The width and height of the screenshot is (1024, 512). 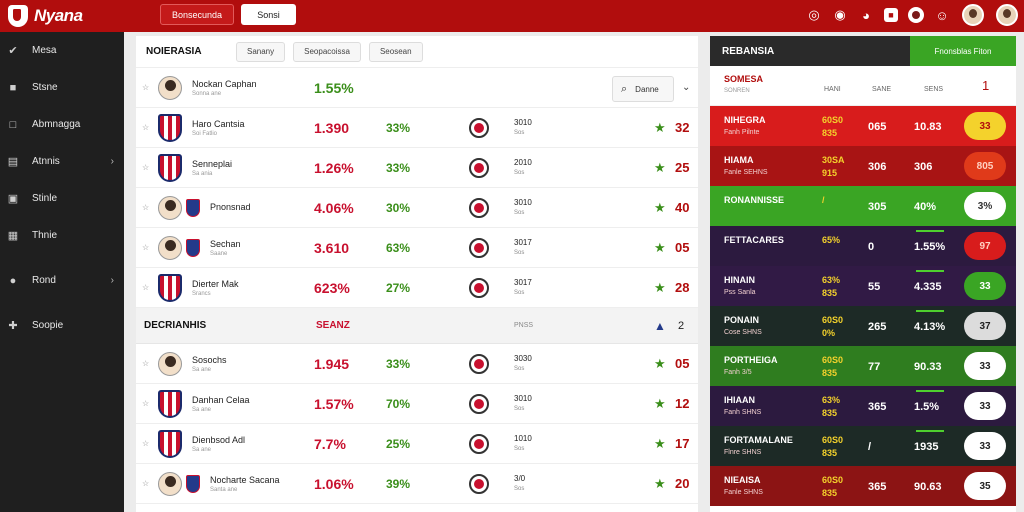 What do you see at coordinates (417, 88) in the screenshot?
I see `table-row: ☆ Nockan Caphan Sonna ane 1.55% ⌕ Danne ⌄` at bounding box center [417, 88].